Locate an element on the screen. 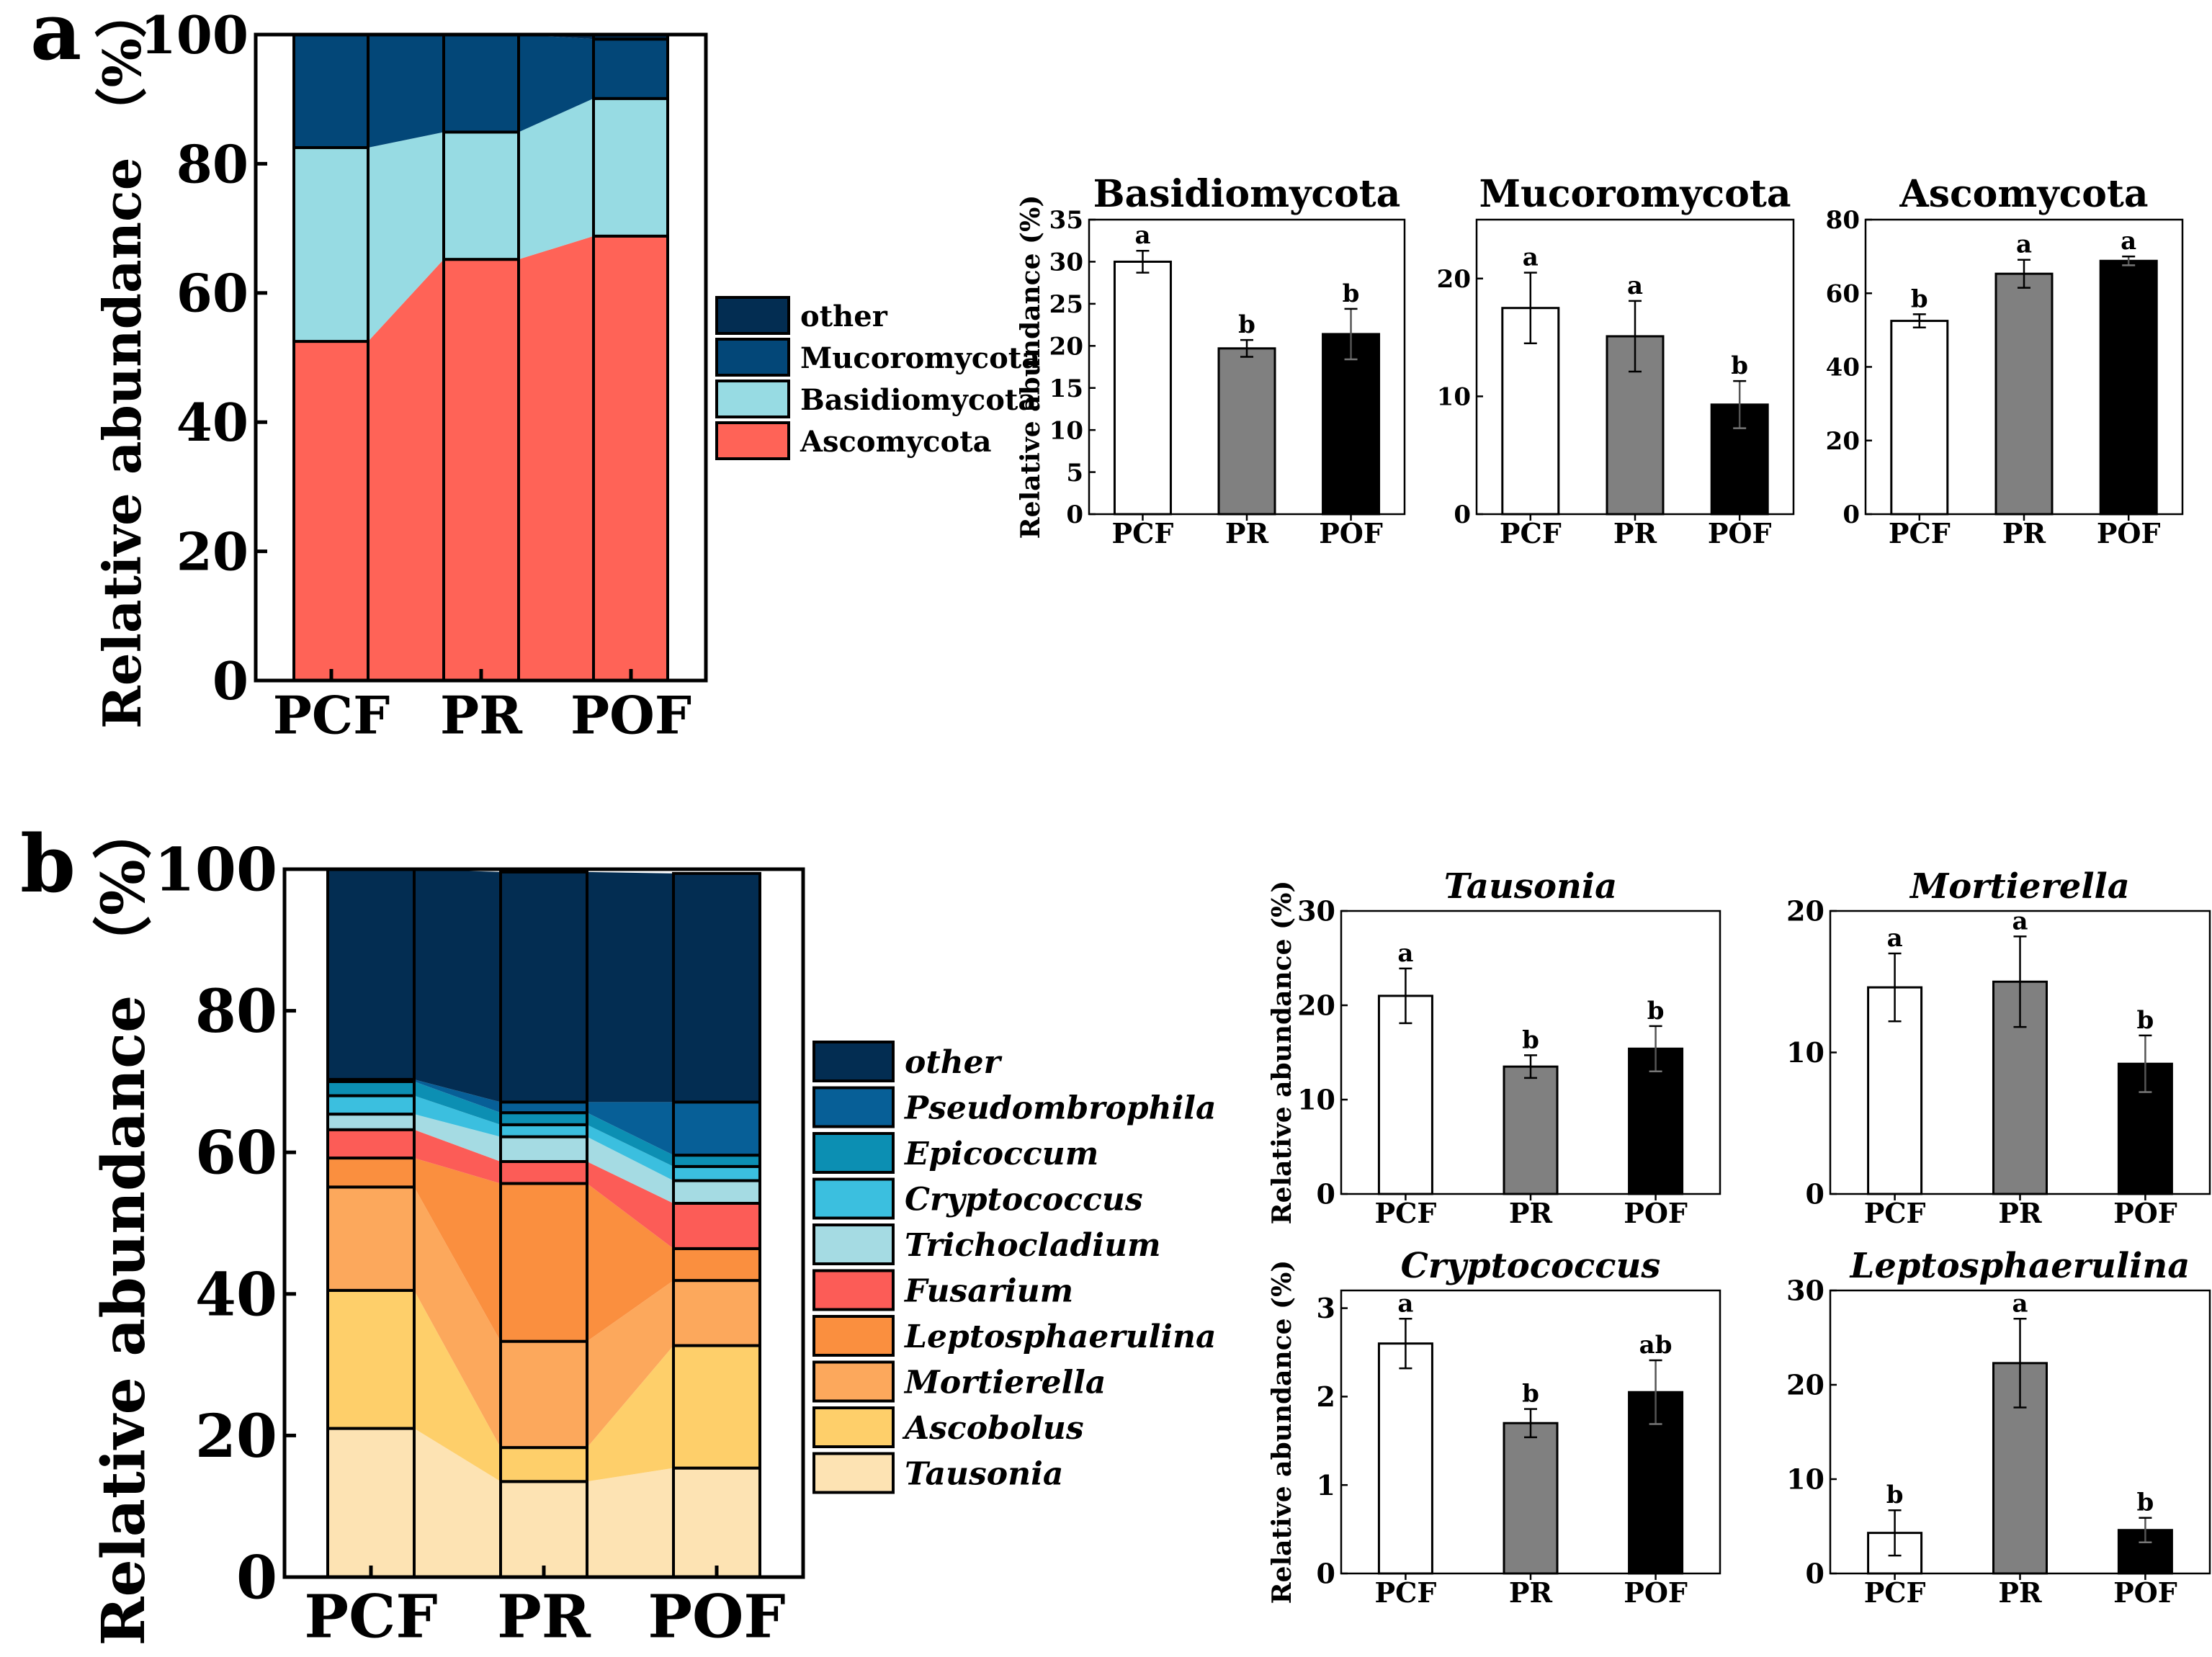  legend-swatch-basidiomycota is located at coordinates (753, 399).